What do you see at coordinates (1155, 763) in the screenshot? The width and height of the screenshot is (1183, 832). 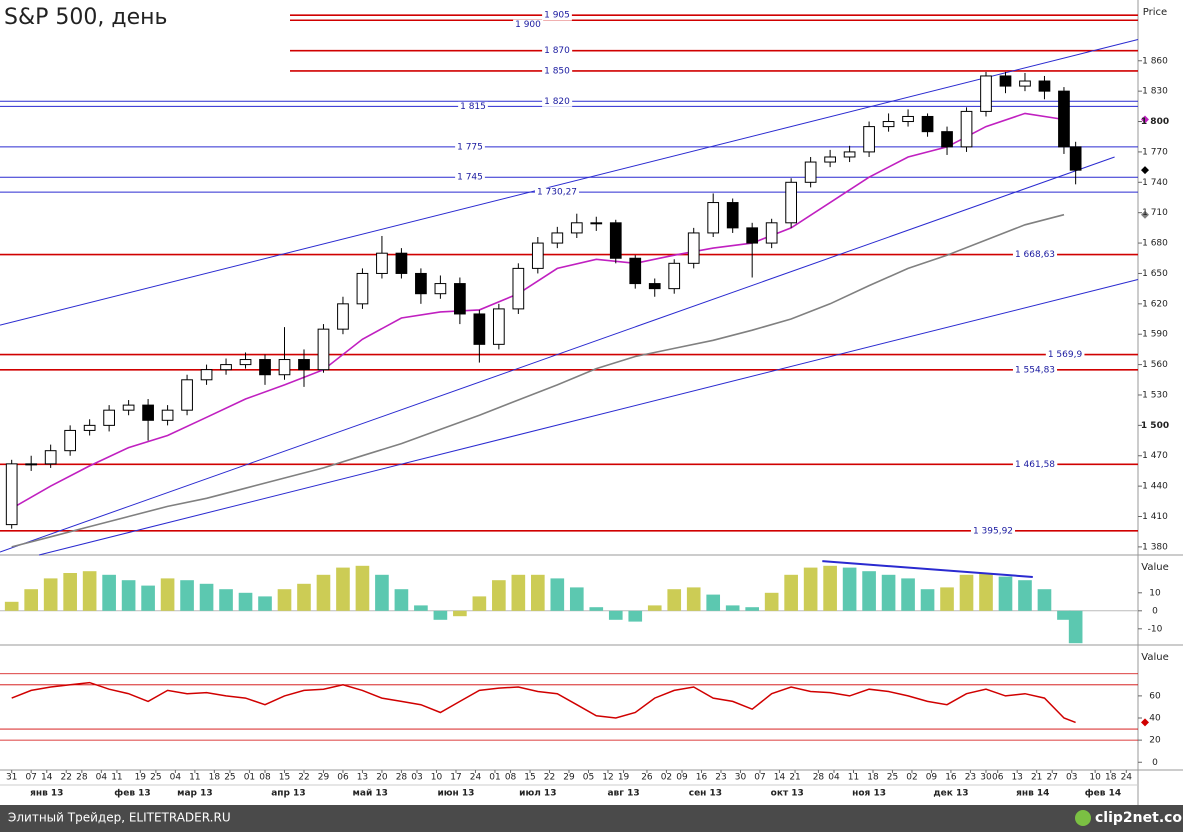 I see `y-tick-label: 0` at bounding box center [1155, 763].